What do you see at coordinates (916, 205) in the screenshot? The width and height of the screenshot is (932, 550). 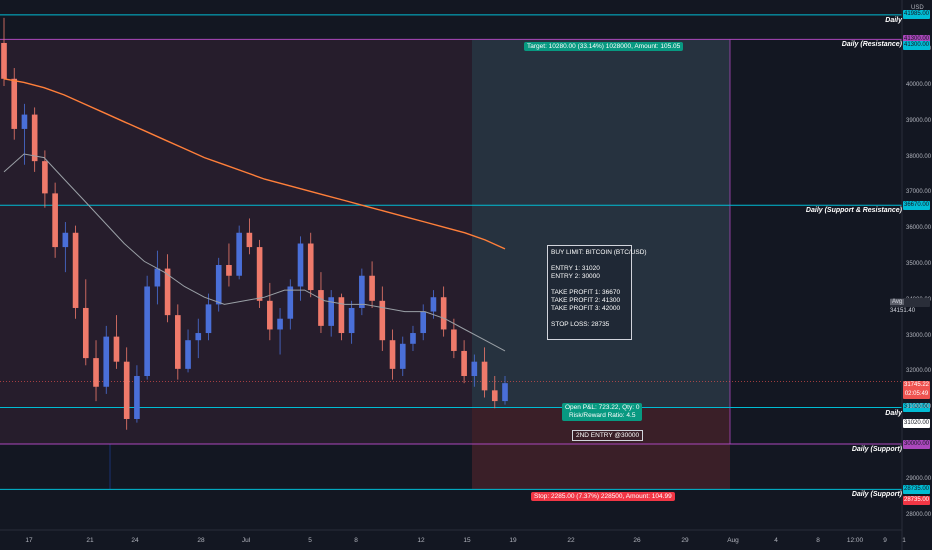 I see `level-price-tag: 36670.00` at bounding box center [916, 205].